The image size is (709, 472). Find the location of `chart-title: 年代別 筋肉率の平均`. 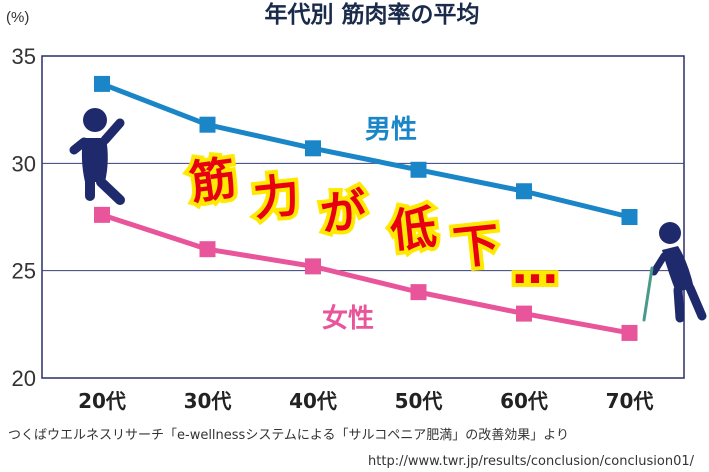

chart-title: 年代別 筋肉率の平均 is located at coordinates (371, 14).